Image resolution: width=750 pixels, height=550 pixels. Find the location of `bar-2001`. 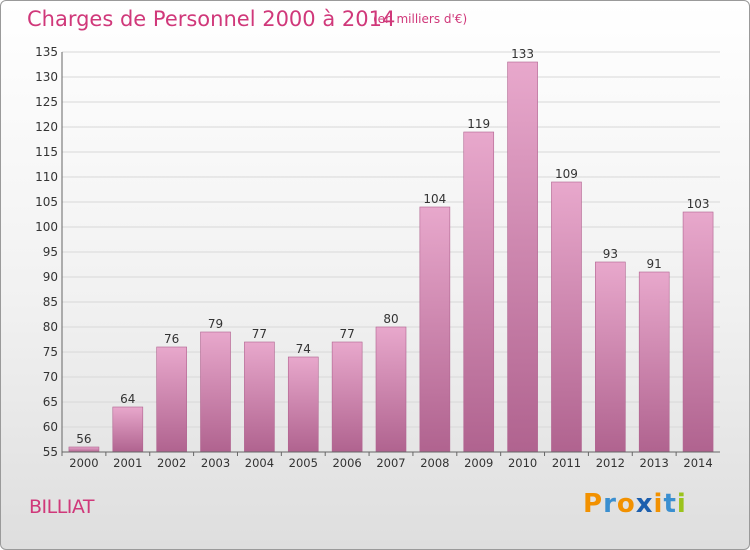

bar-2001 is located at coordinates (128, 429).